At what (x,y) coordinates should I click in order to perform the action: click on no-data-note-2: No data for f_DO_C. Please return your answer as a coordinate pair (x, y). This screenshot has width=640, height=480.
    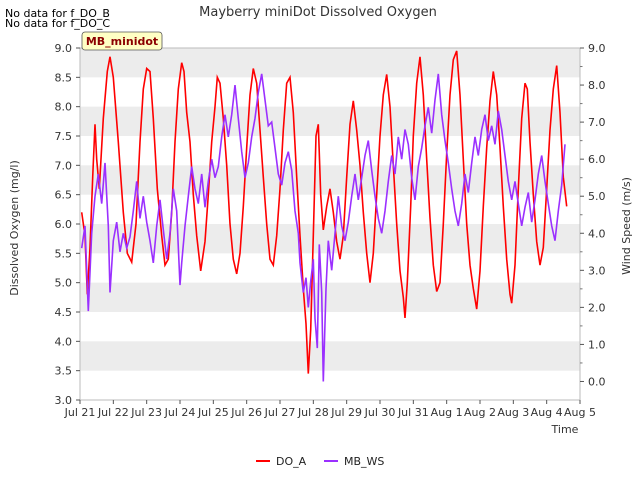
    Looking at the image, I should click on (58, 23).